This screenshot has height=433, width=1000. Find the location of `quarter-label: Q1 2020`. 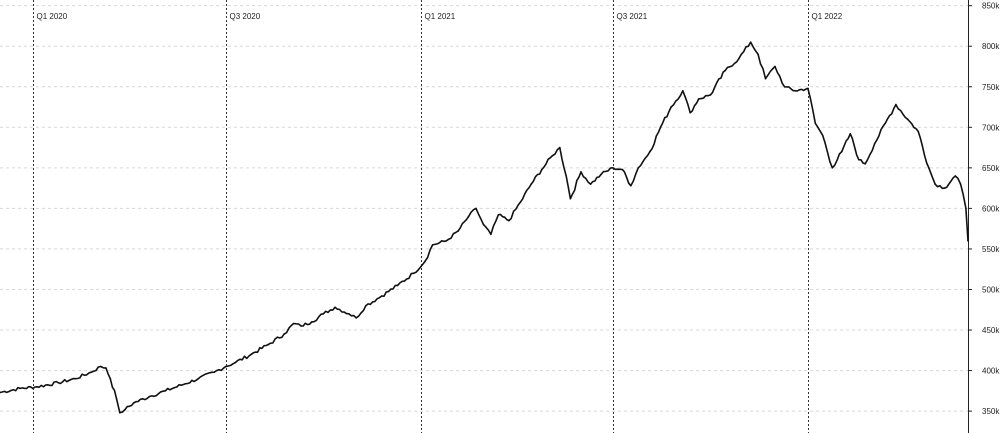

quarter-label: Q1 2020 is located at coordinates (52, 16).